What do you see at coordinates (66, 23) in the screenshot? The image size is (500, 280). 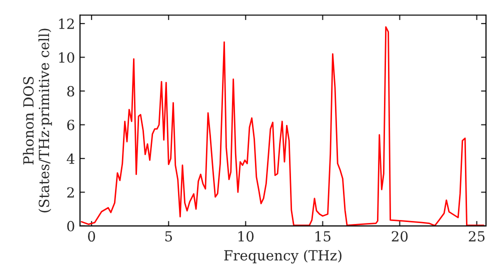 I see `y-tick-label: 12` at bounding box center [66, 23].